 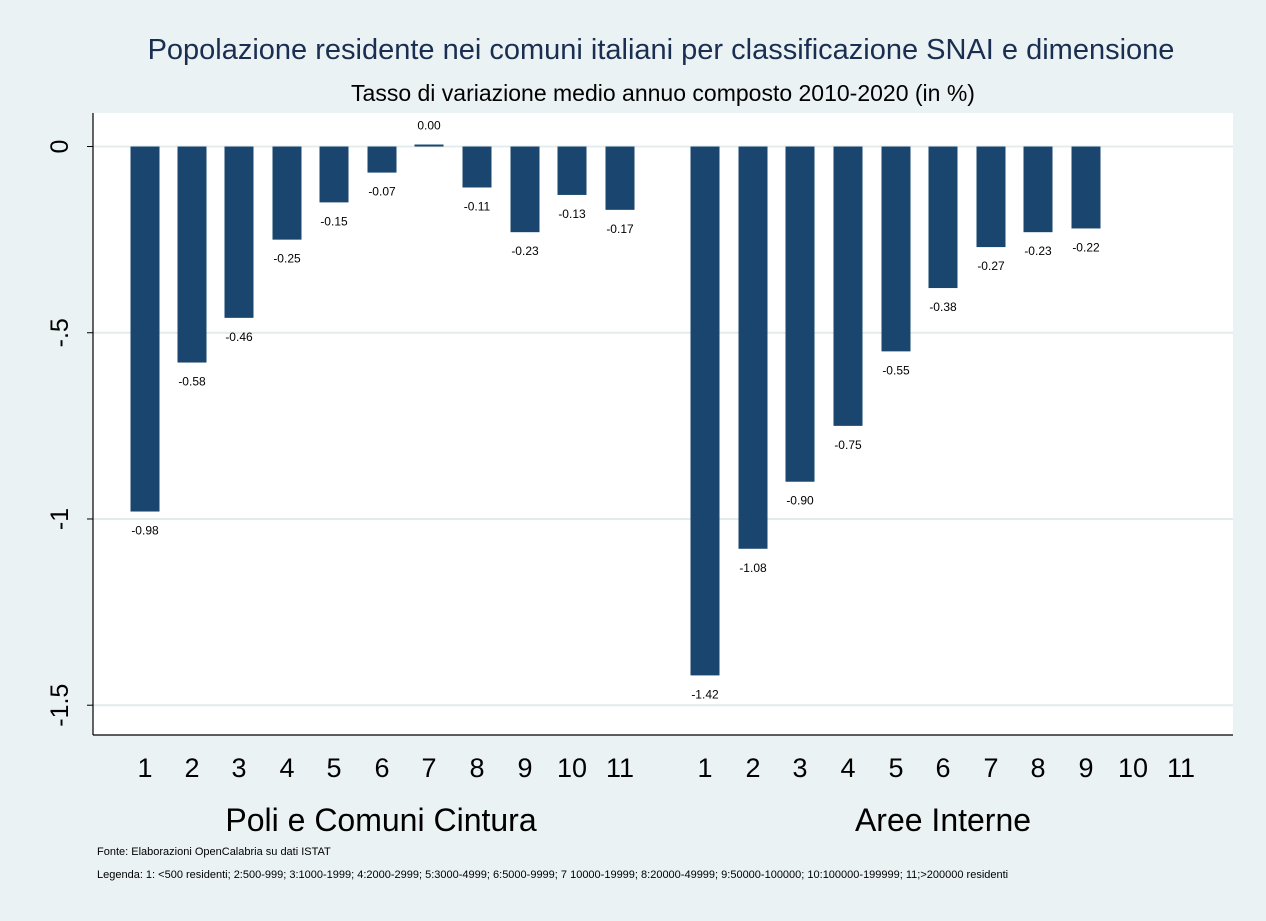 I want to click on y-tick-label: -1, so click(x=60, y=519).